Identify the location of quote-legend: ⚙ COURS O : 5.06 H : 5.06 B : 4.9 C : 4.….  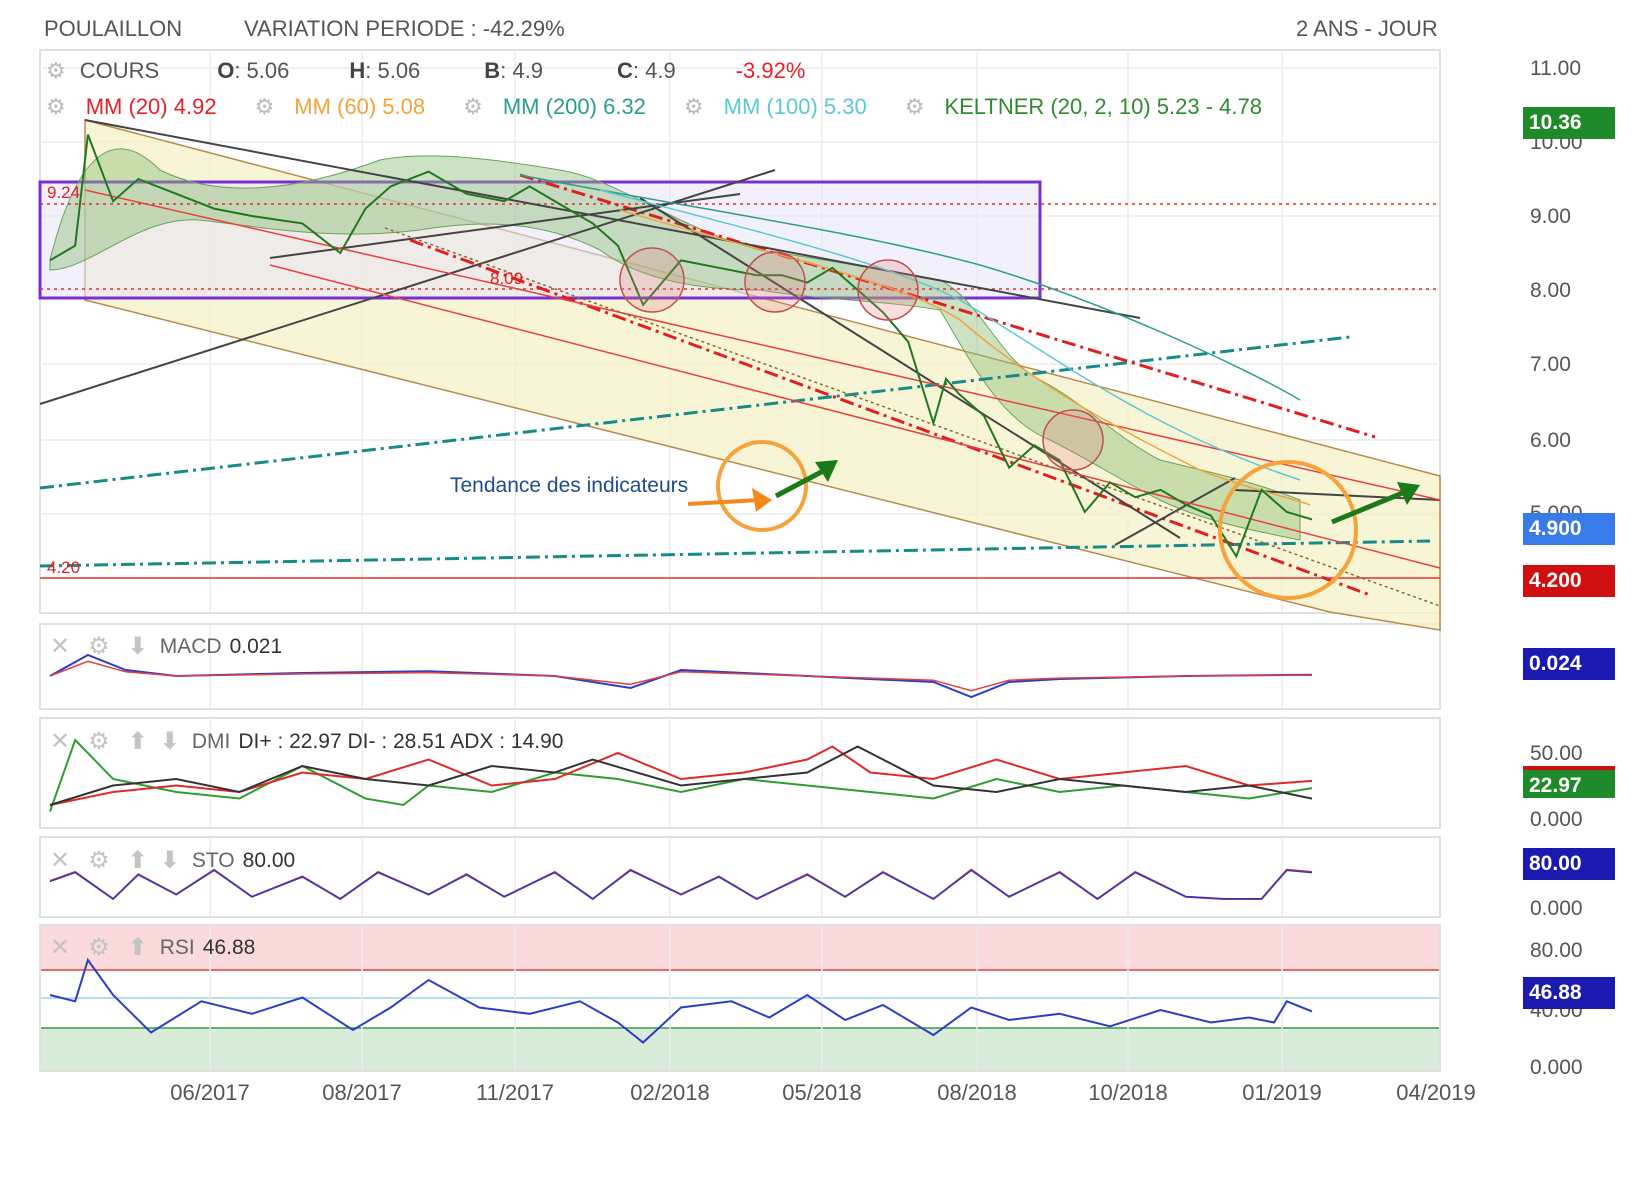
(425, 71).